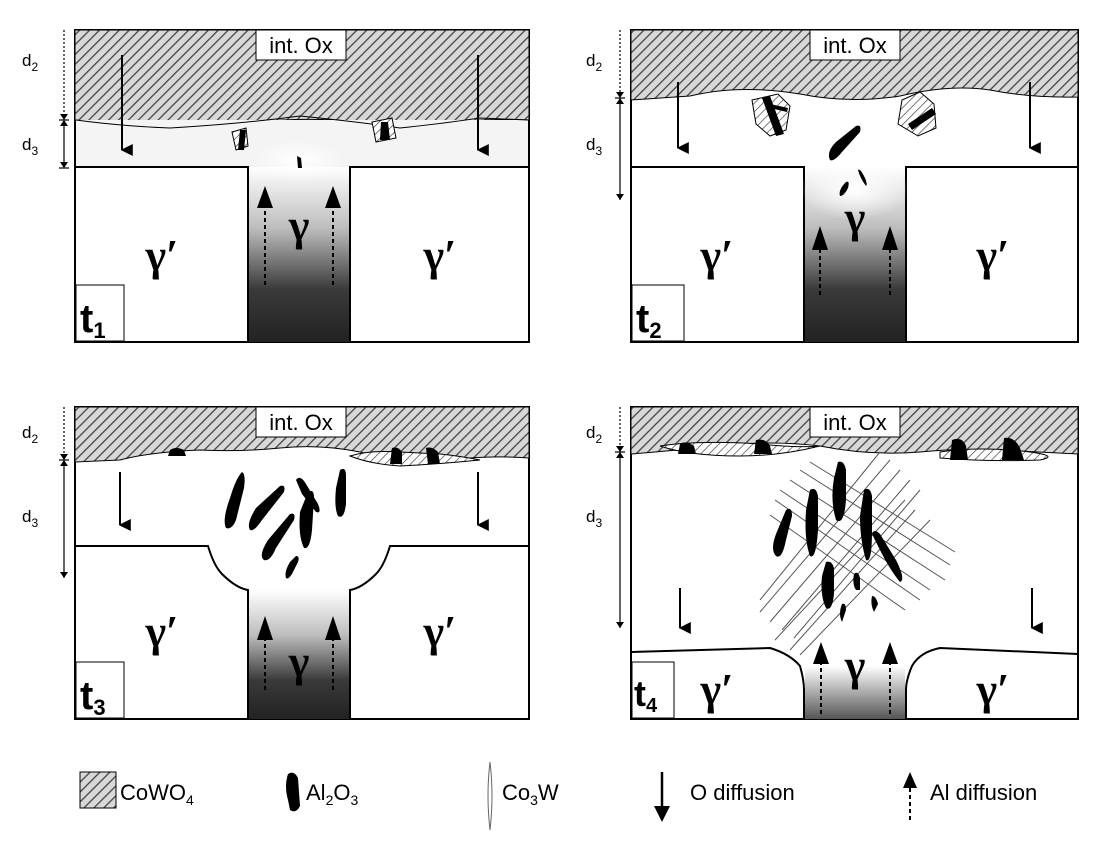  I want to click on time-label-t3: t3, so click(93, 697).